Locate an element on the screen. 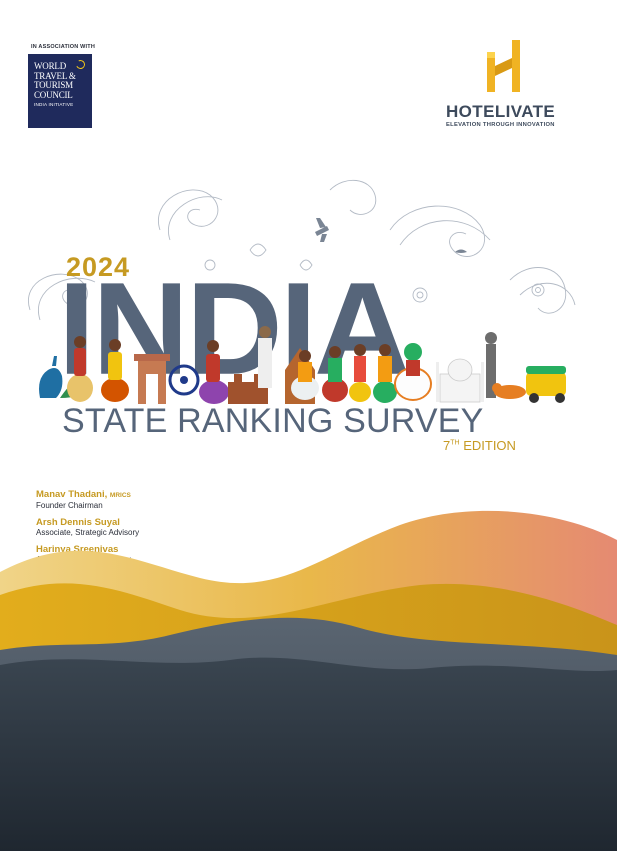 Image resolution: width=617 pixels, height=851 pixels. association-label: IN ASSOCIATION WITH is located at coordinates (63, 47).